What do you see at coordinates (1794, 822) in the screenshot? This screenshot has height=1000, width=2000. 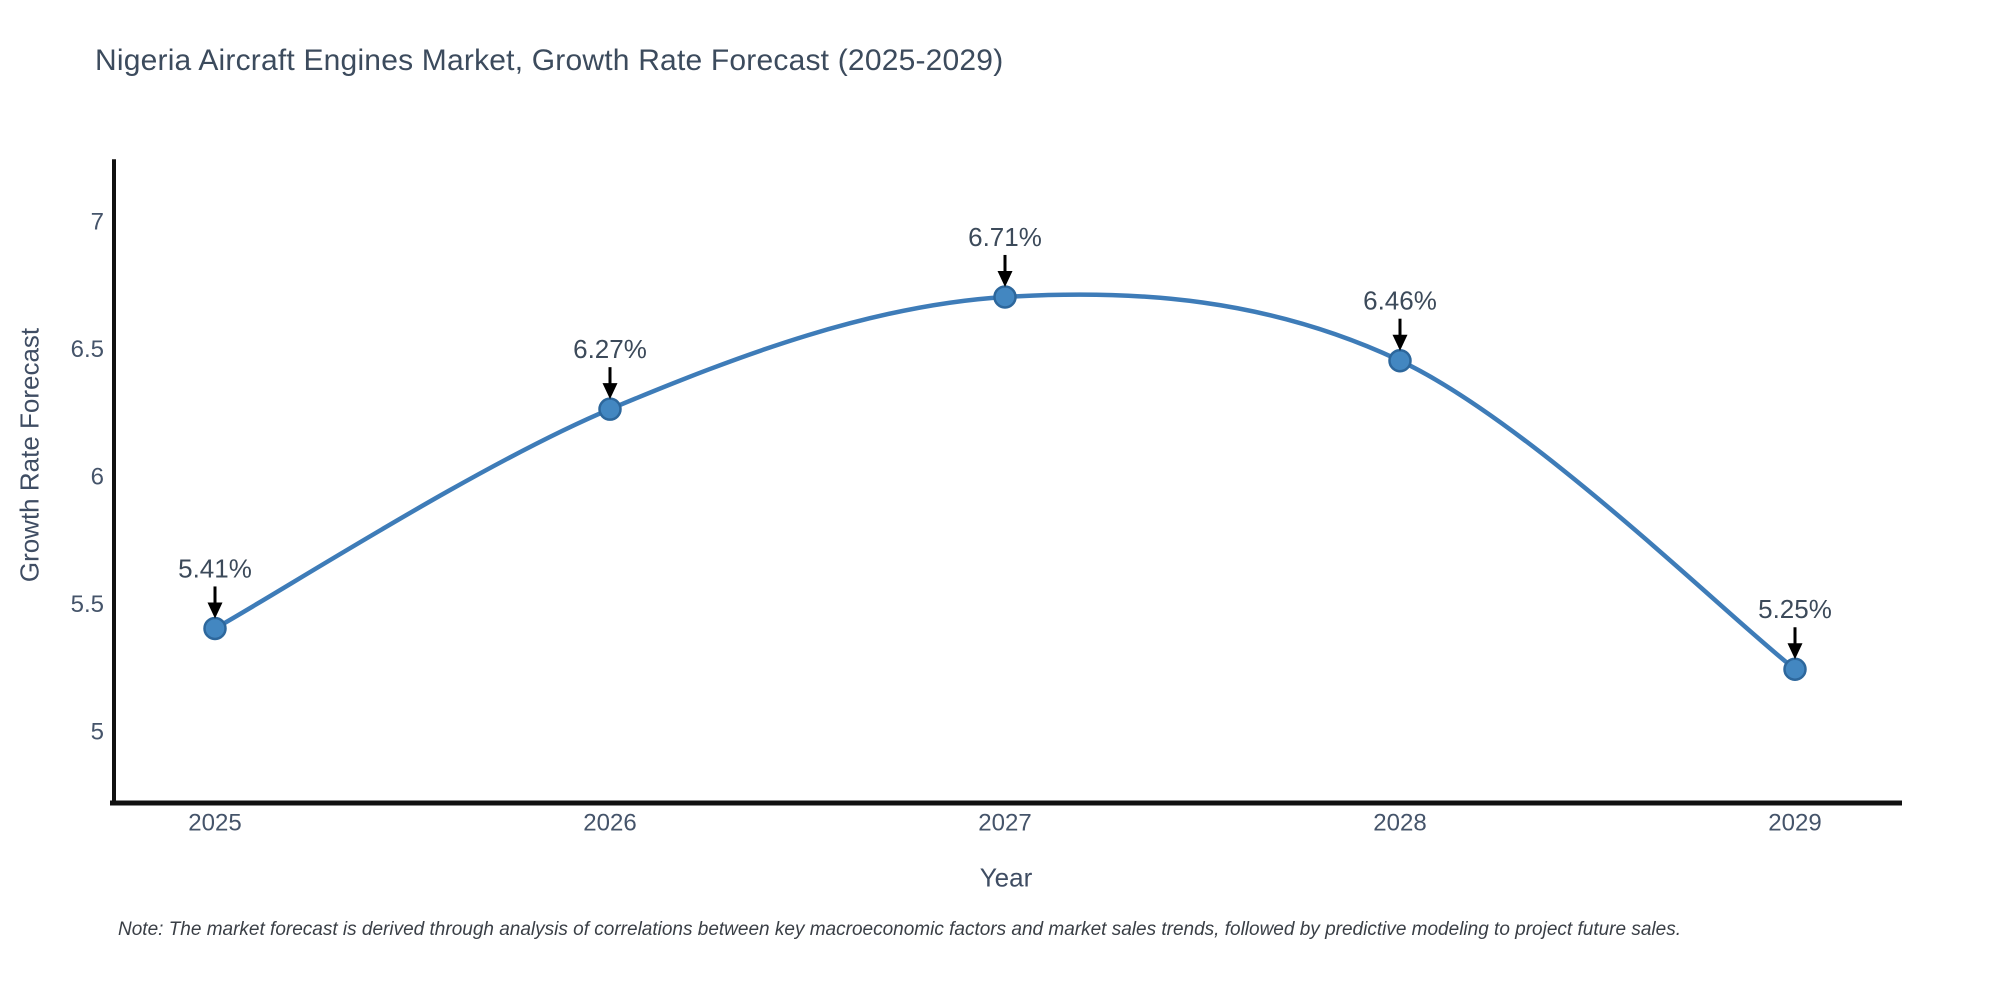 I see `x-tick-label: 2029` at bounding box center [1794, 822].